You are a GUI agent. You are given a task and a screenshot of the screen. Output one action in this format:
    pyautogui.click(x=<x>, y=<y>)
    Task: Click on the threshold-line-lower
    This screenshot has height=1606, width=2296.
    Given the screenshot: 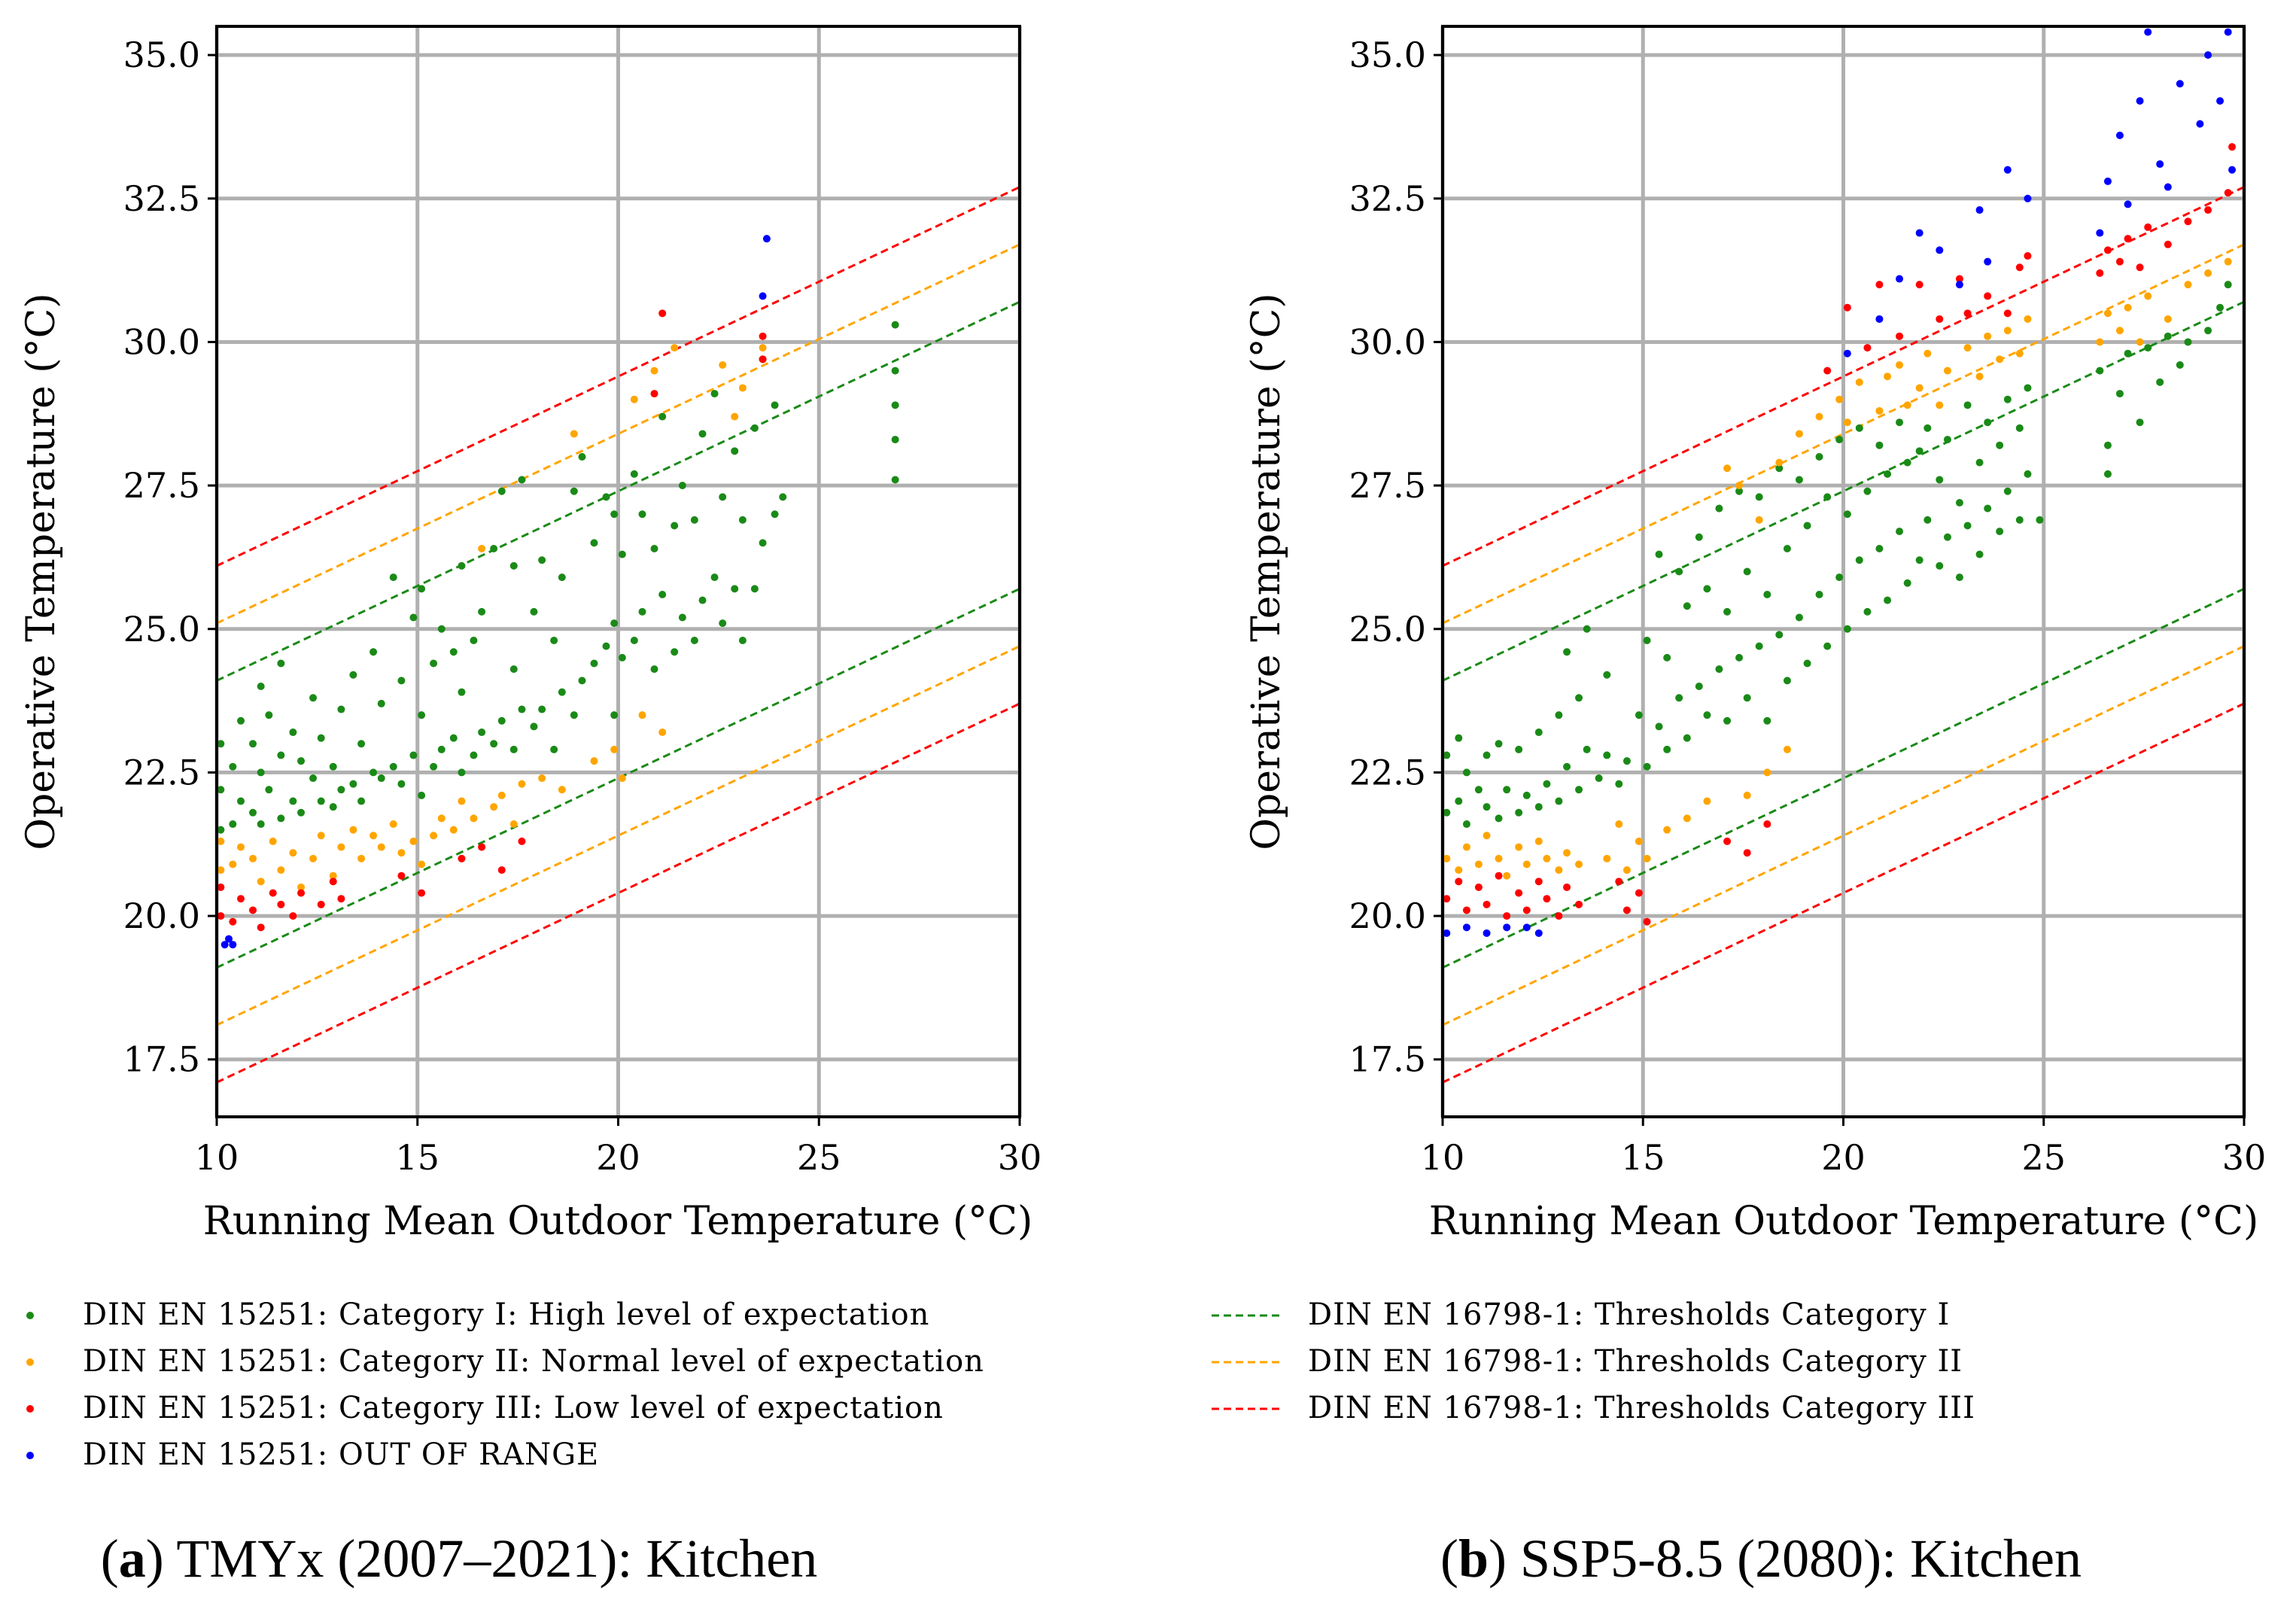 What is the action you would take?
    pyautogui.click(x=618, y=836)
    